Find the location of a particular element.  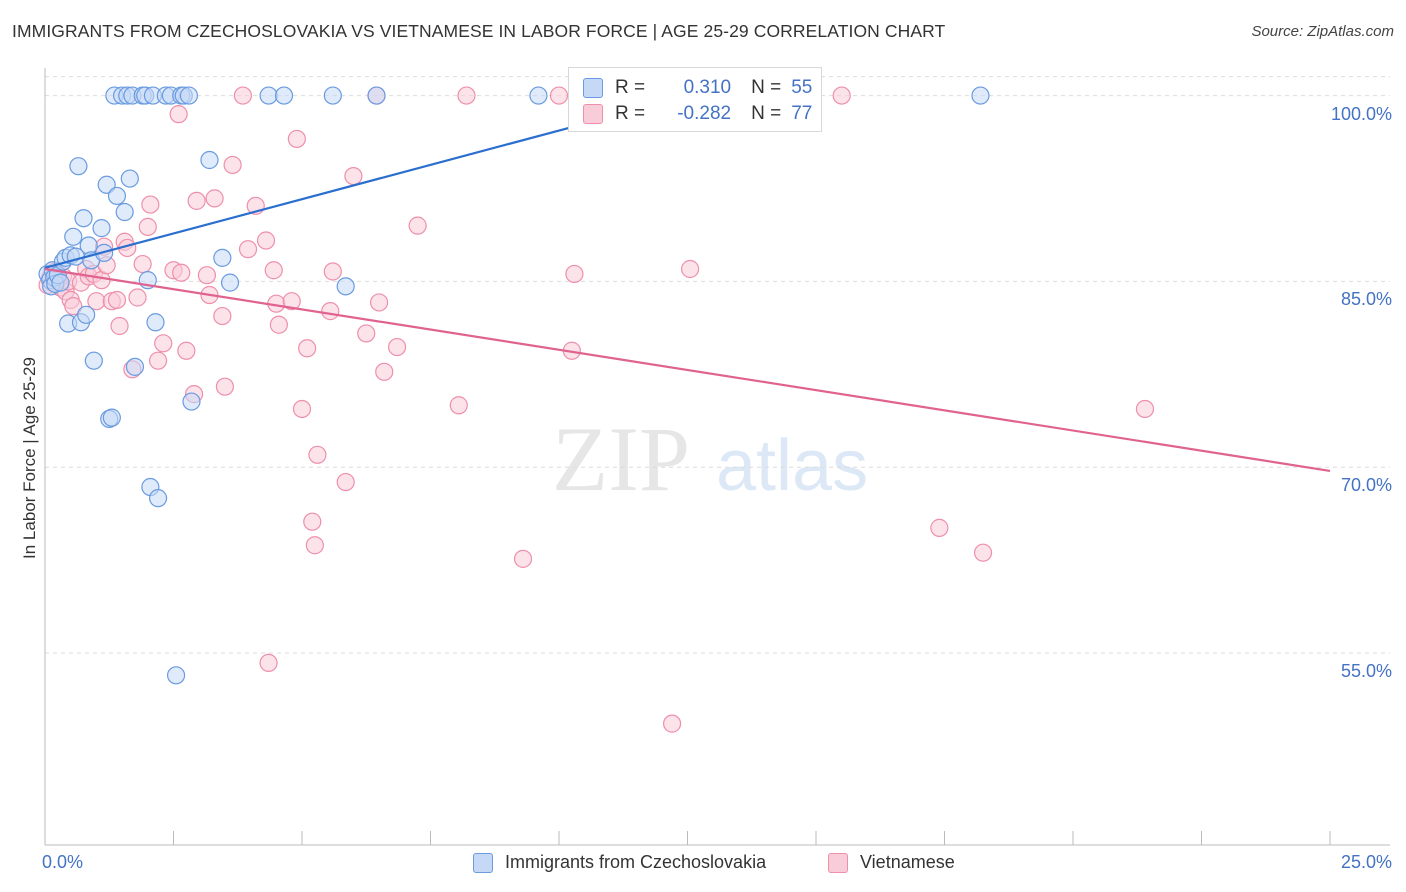

legend-label: Immigrants from Czechoslovakia is located at coordinates (636, 862).